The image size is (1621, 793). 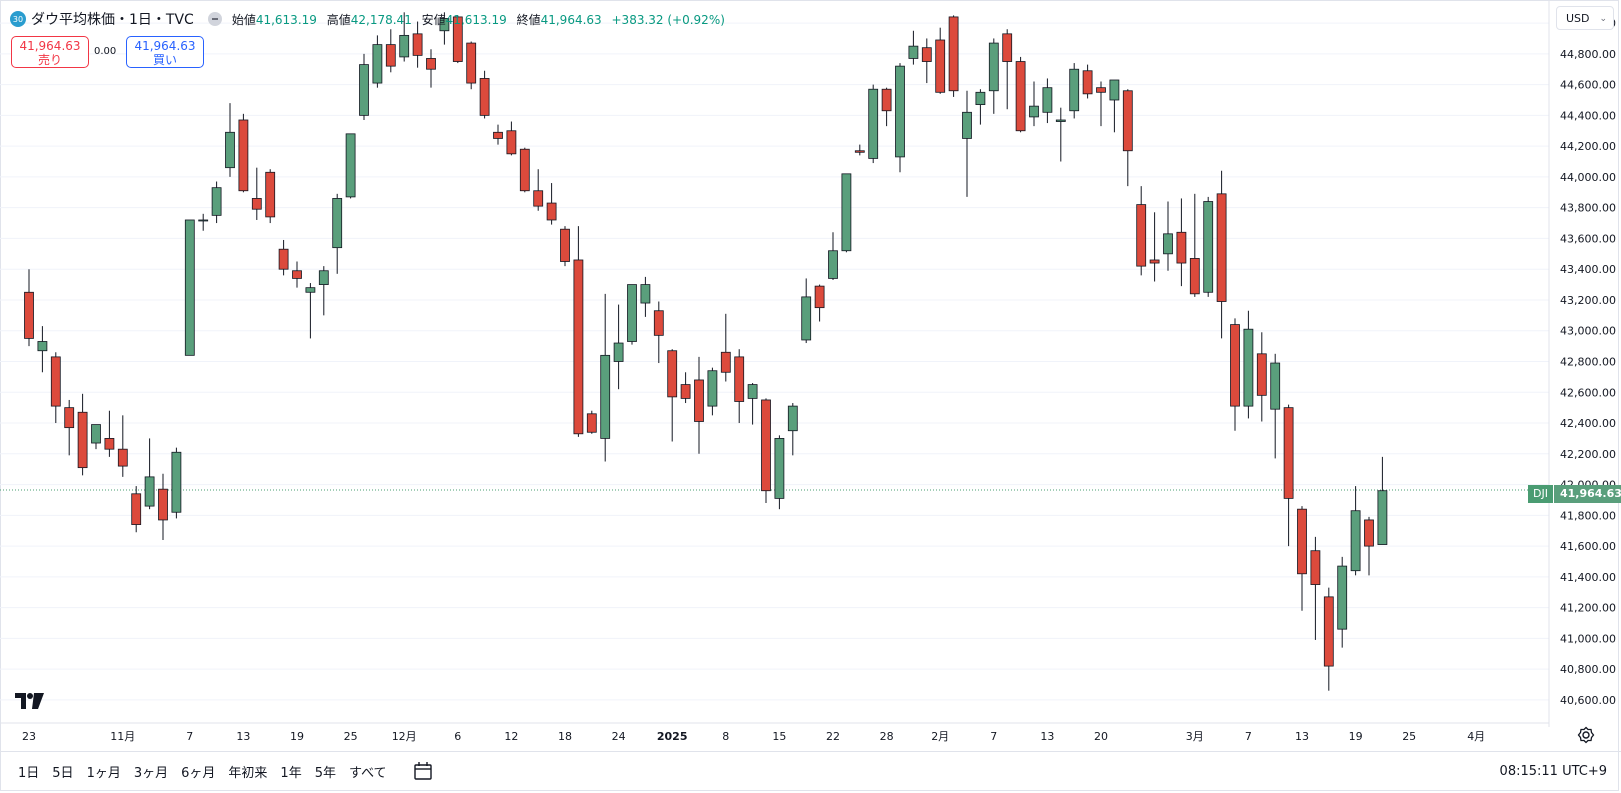 What do you see at coordinates (30, 701) in the screenshot?
I see `tradingview-logo-icon` at bounding box center [30, 701].